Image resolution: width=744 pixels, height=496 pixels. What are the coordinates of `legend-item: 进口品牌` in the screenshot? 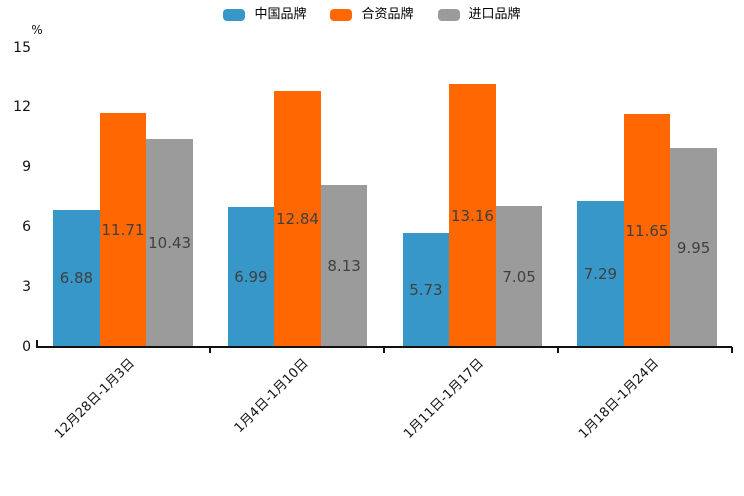 It's located at (479, 14).